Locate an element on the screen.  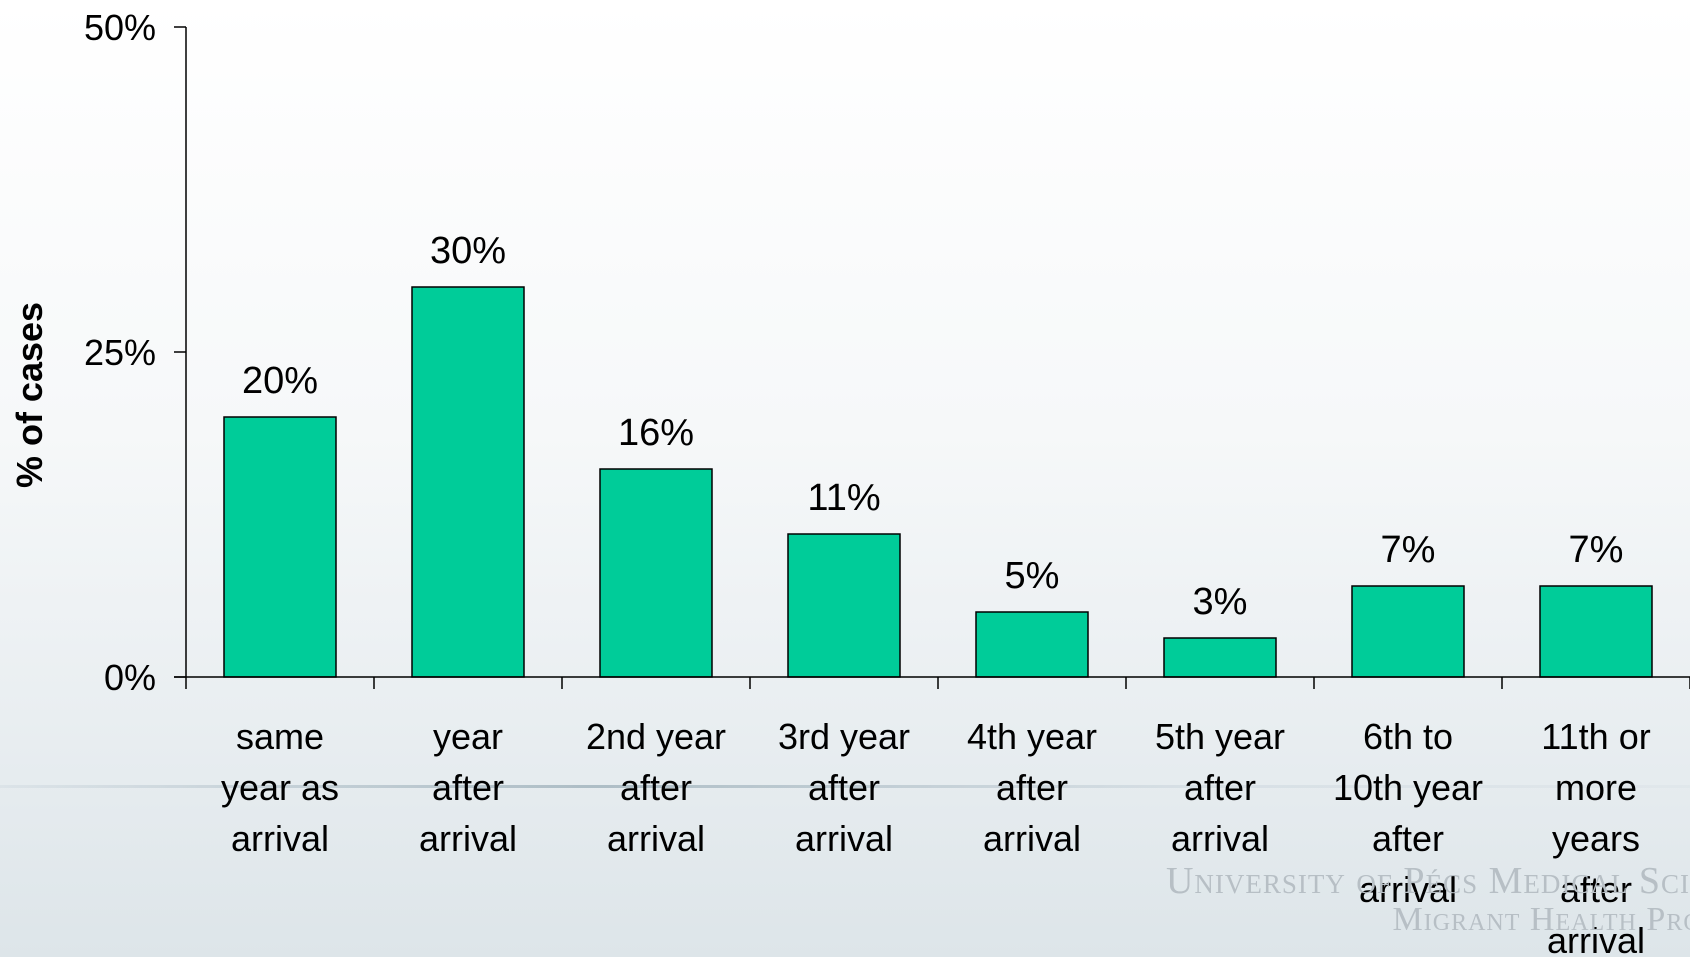
x-tick-label: 11th or more years after arrival is located at coordinates (1595, 836).